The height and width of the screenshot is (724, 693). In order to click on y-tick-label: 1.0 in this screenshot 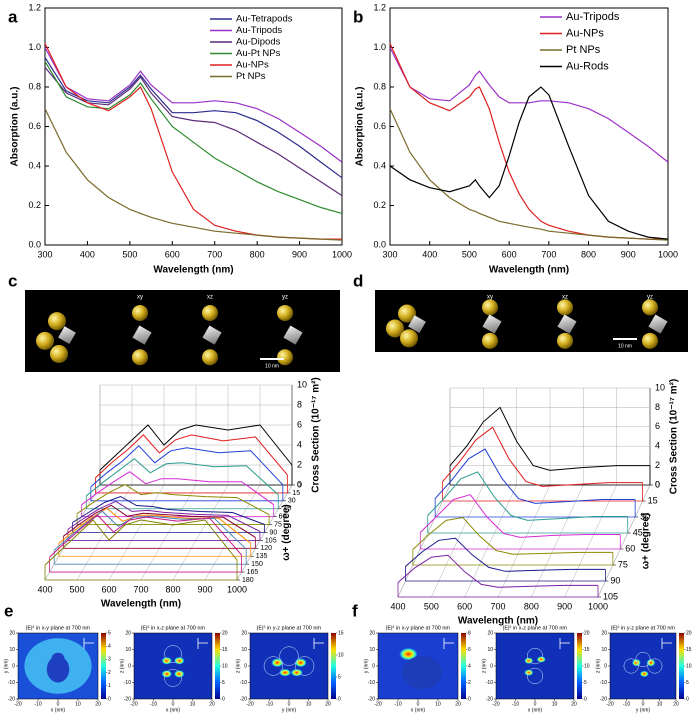, I will do `click(379, 47)`.